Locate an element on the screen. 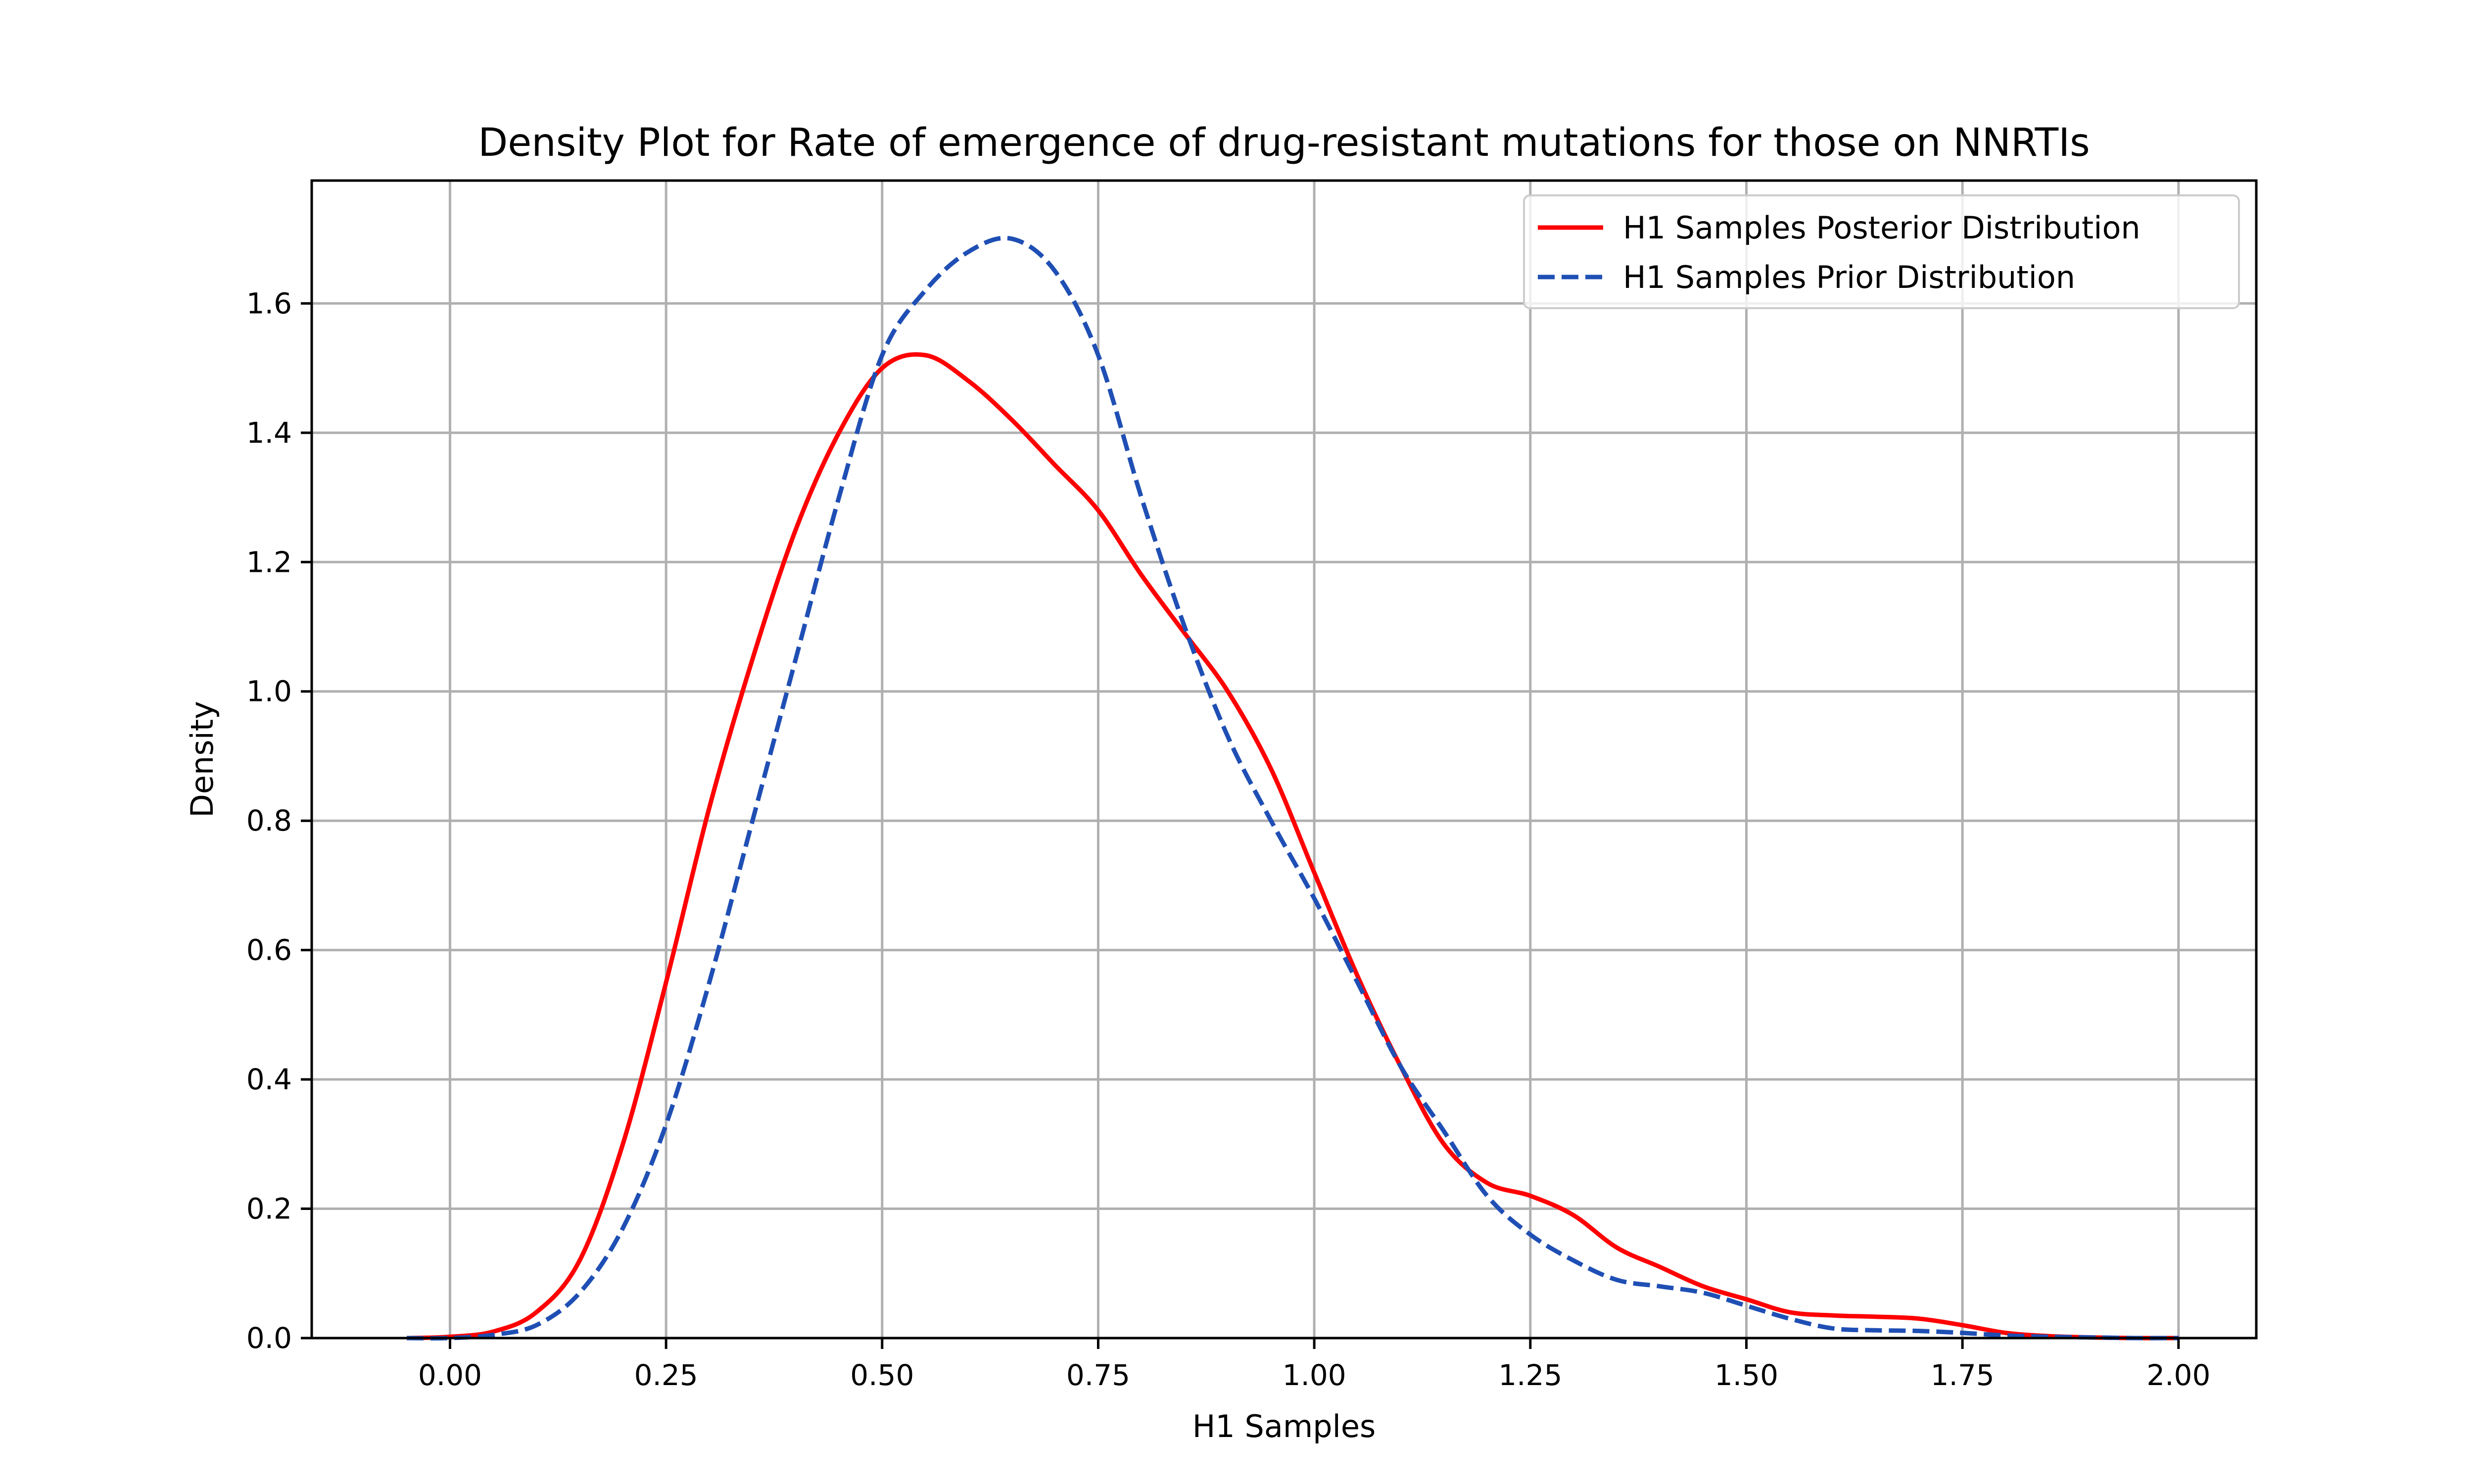 The height and width of the screenshot is (1484, 2474). y-tick-label: 1.0 is located at coordinates (269, 691).